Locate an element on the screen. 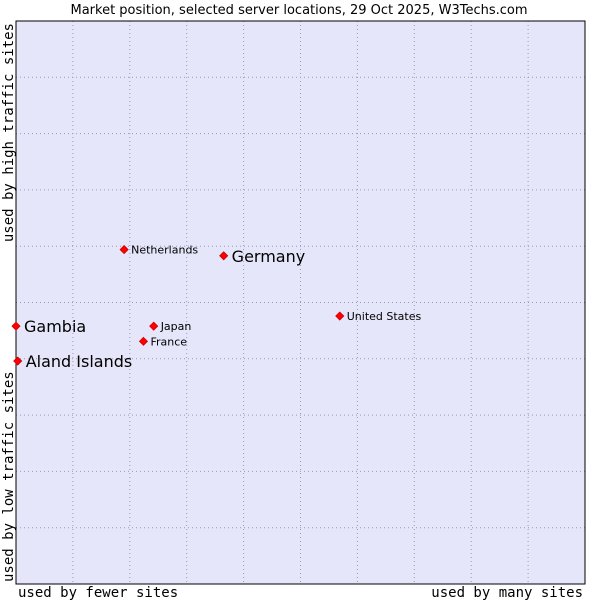 The width and height of the screenshot is (600, 600). marker-france is located at coordinates (143, 341).